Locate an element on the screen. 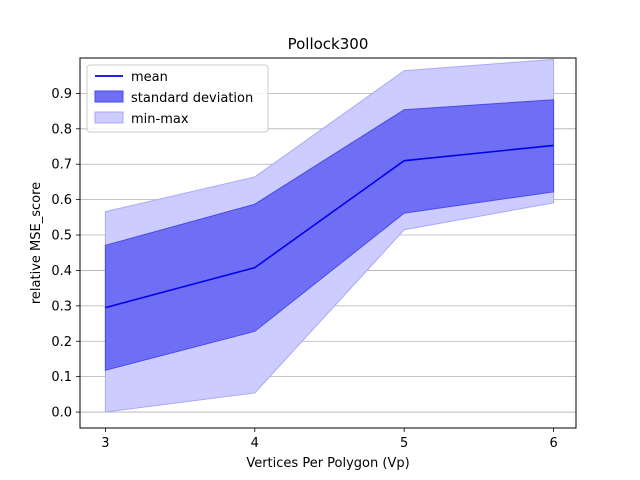 This screenshot has height=480, width=640. y-tick-label: 0.5 is located at coordinates (61, 236).